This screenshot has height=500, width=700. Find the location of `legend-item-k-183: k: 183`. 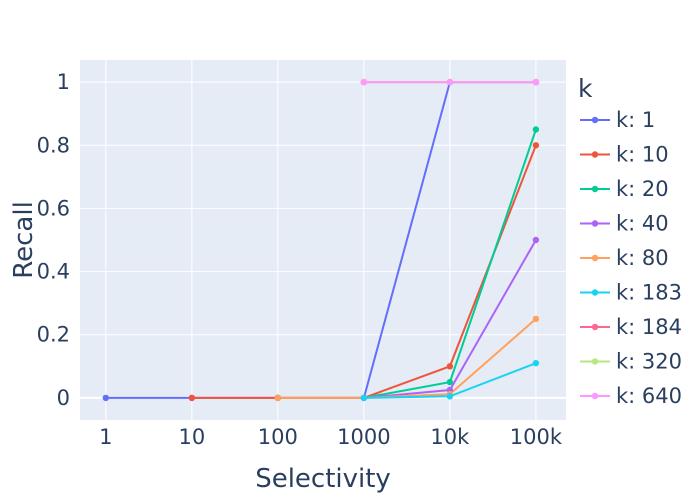

legend-item-k-183: k: 183 is located at coordinates (631, 293).